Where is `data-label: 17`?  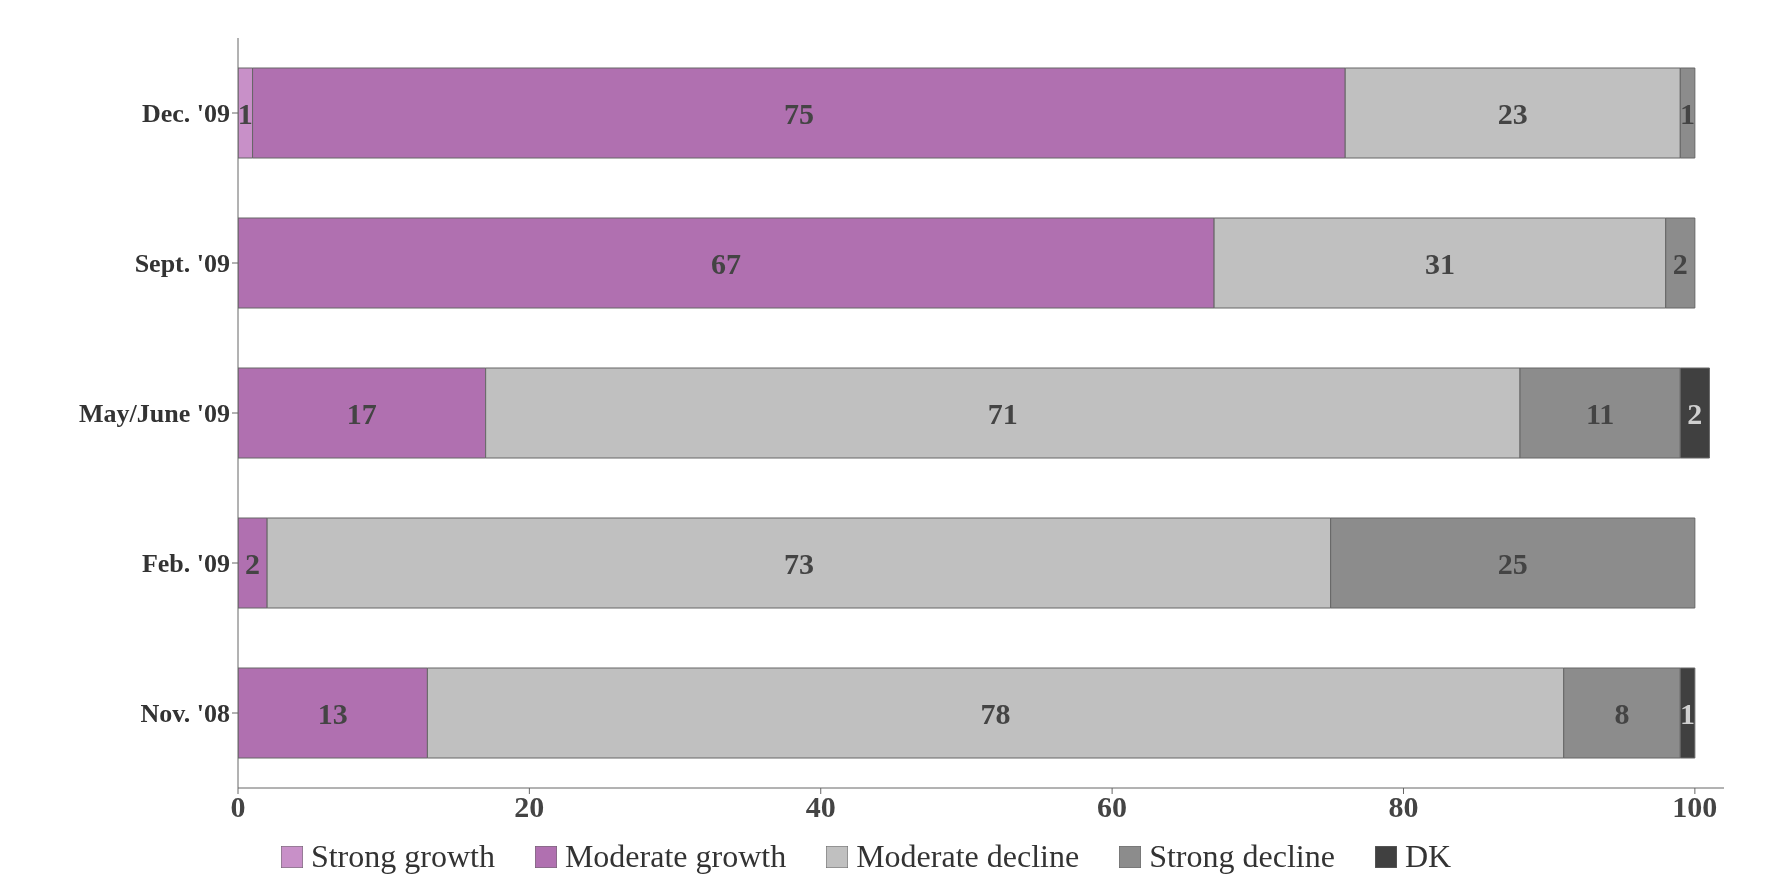
data-label: 17 is located at coordinates (361, 413).